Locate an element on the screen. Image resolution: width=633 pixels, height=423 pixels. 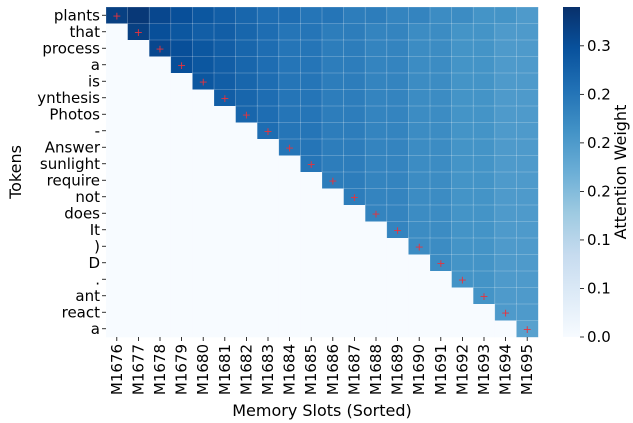
y-tick-label: ynthesis is located at coordinates (68, 98).